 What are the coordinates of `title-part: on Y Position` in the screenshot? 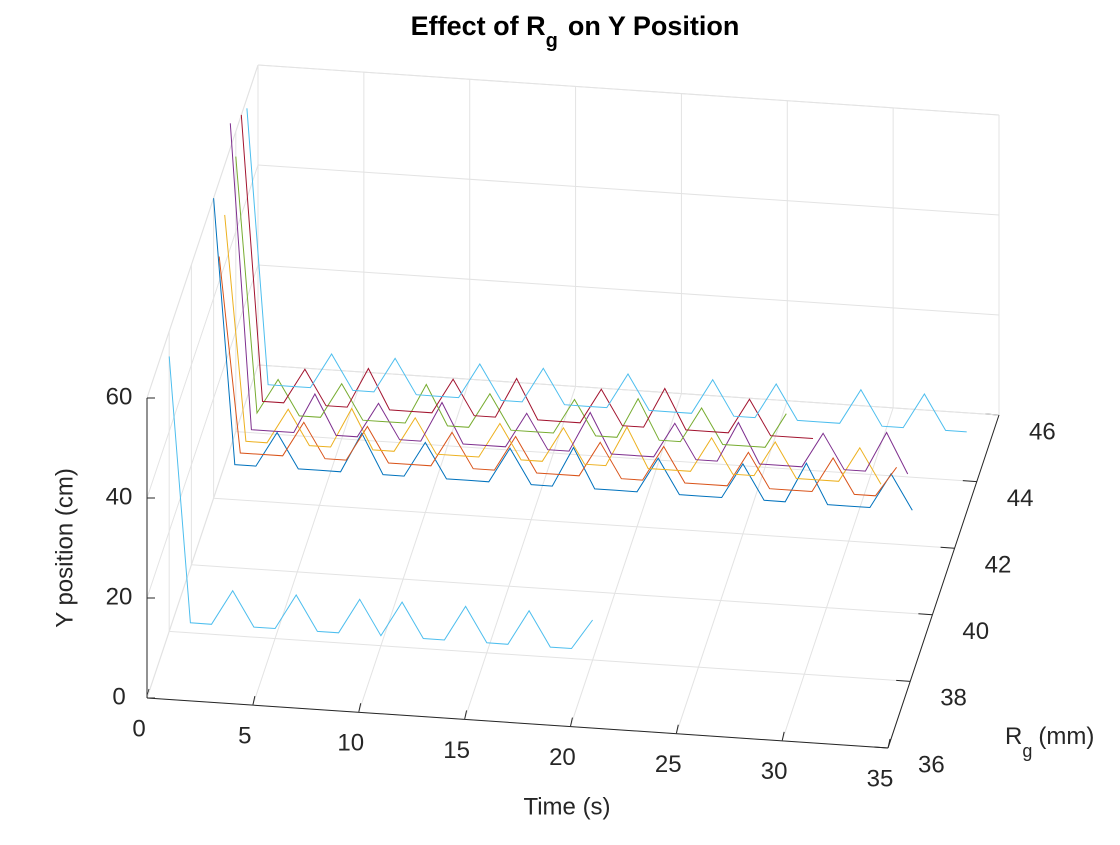 It's located at (654, 26).